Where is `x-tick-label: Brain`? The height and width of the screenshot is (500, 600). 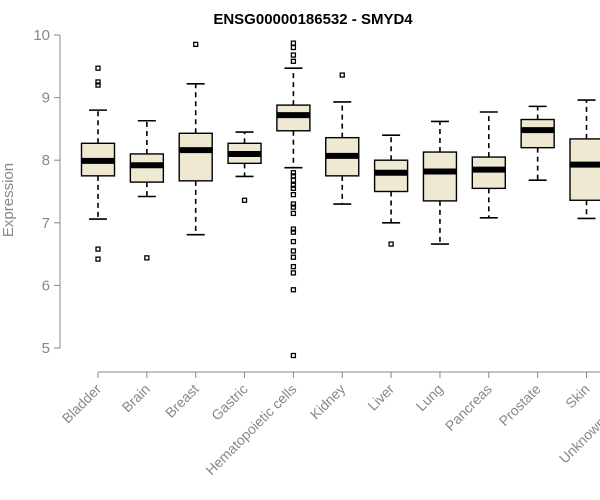 x-tick-label: Brain is located at coordinates (136, 398).